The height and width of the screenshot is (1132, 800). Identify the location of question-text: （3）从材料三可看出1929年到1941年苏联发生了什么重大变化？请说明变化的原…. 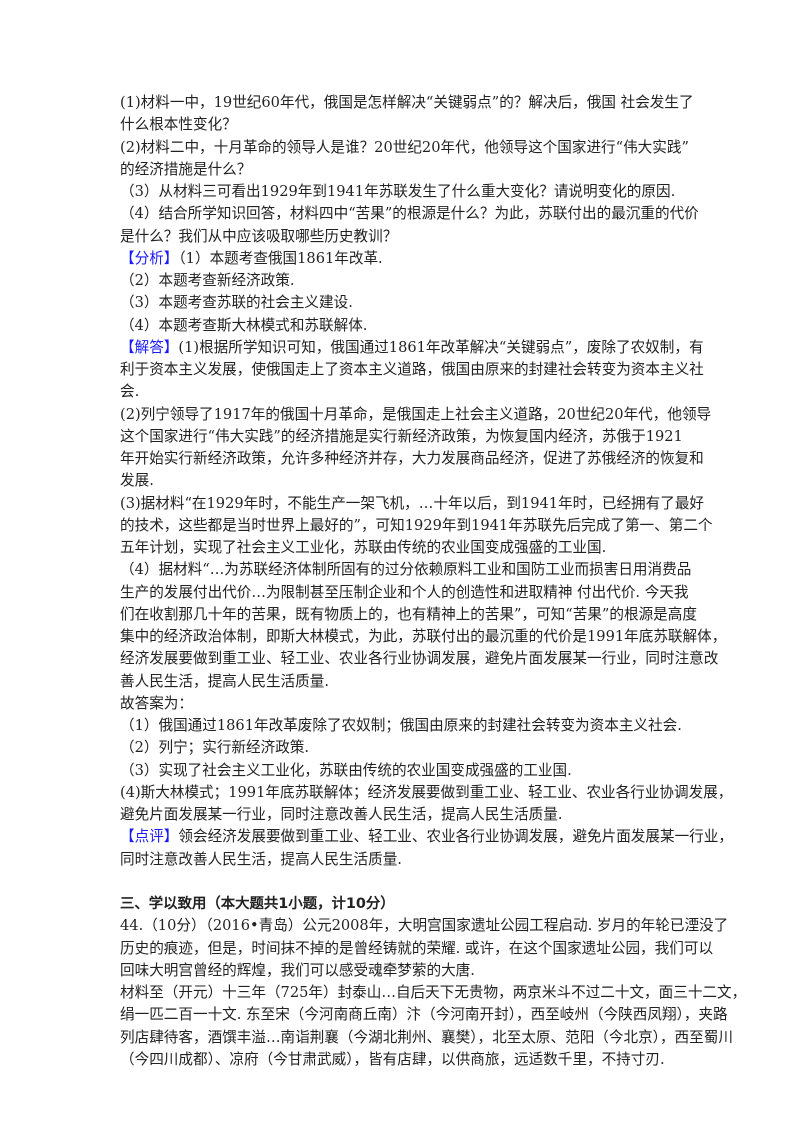
(398, 191).